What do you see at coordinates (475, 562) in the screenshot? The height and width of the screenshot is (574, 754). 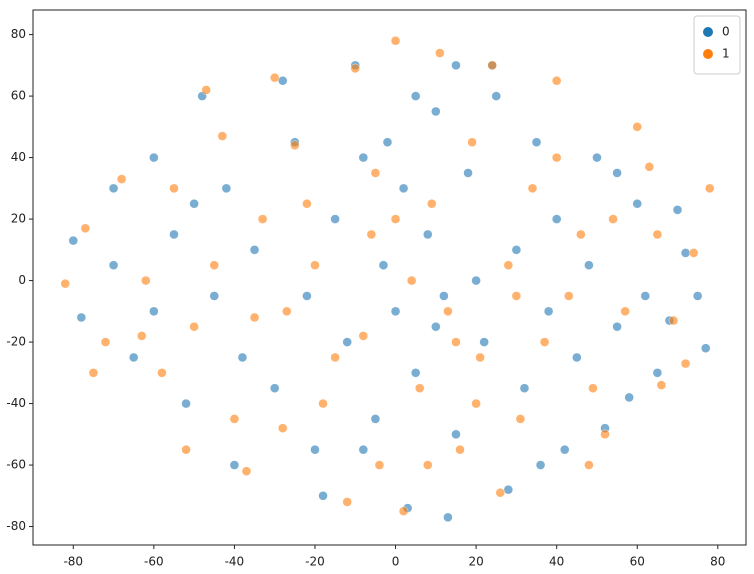 I see `x-tick-label: 20` at bounding box center [475, 562].